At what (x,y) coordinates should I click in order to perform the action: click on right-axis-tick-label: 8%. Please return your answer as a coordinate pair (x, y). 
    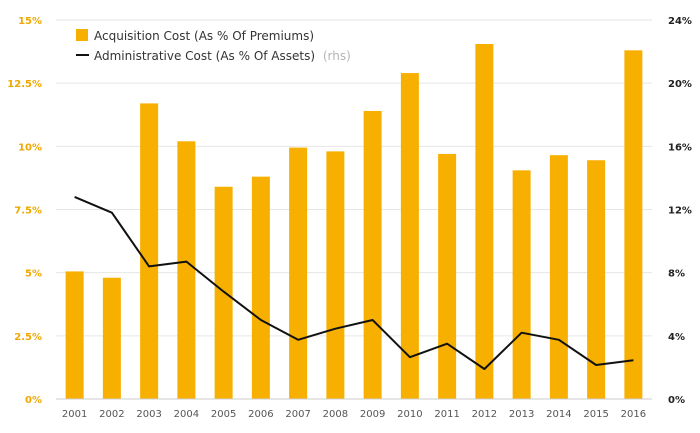
    Looking at the image, I should click on (676, 274).